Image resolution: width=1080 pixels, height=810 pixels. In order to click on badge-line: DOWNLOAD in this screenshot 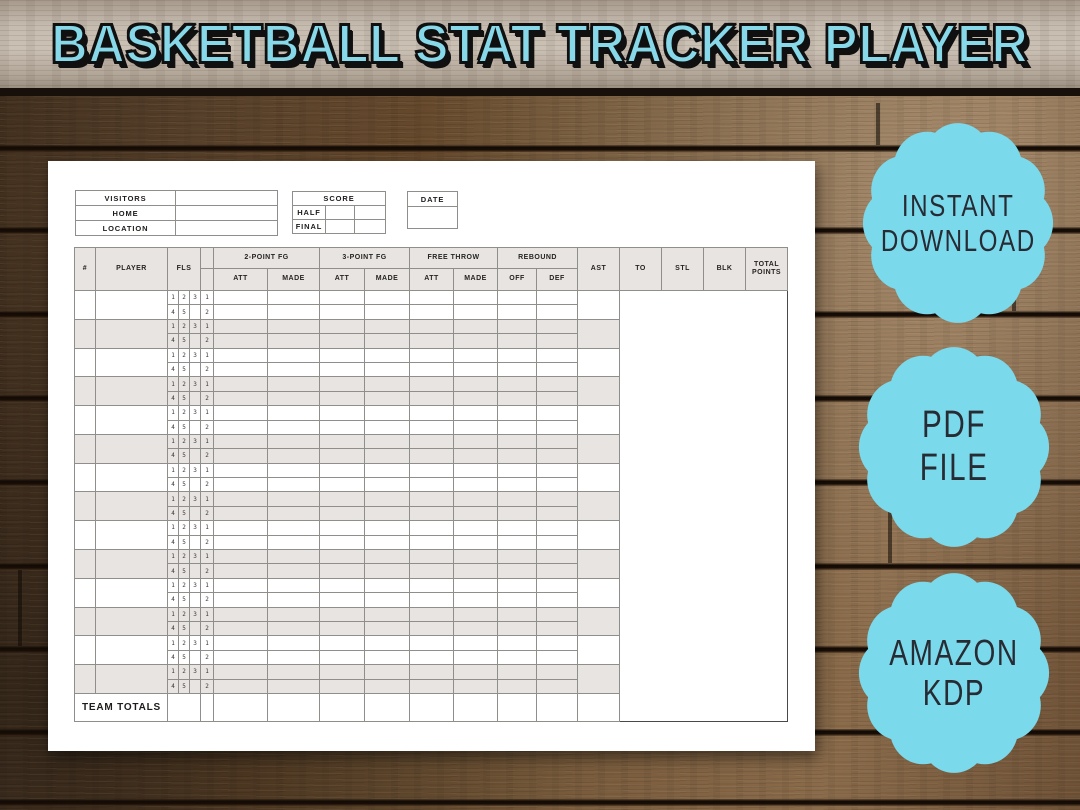, I will do `click(958, 240)`.